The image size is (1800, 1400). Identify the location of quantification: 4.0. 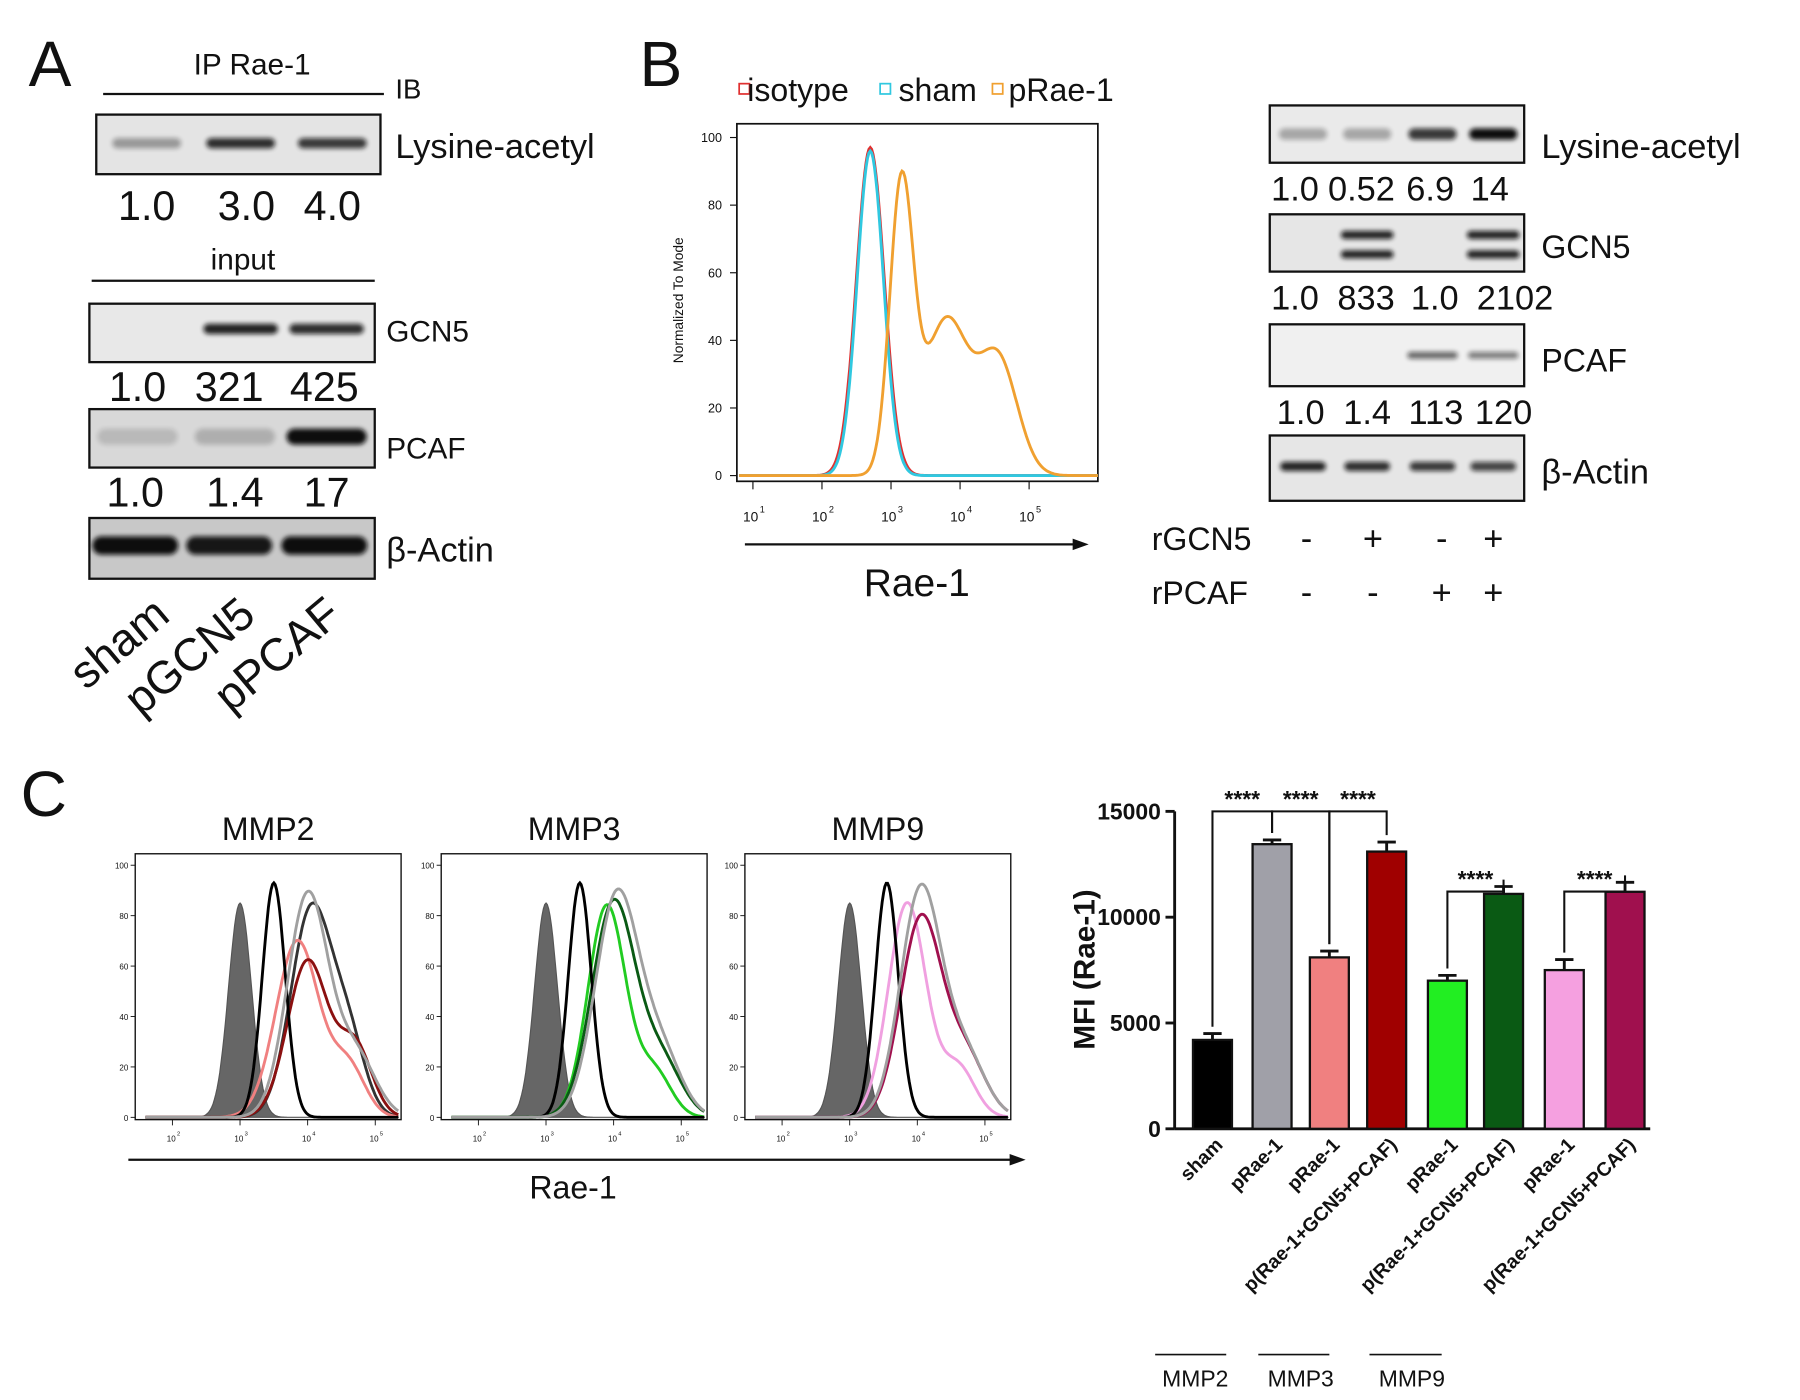
(332, 206).